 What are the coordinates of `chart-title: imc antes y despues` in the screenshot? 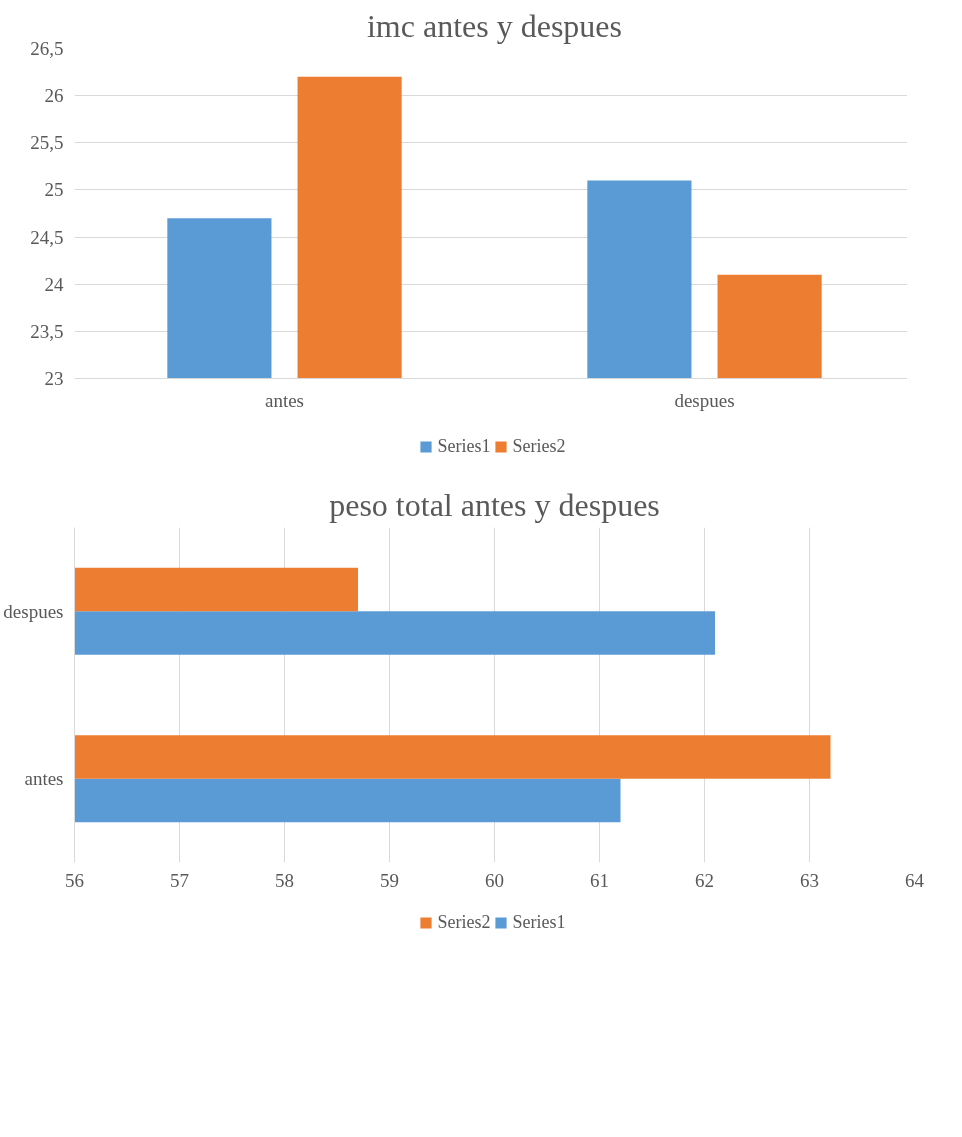 It's located at (494, 25).